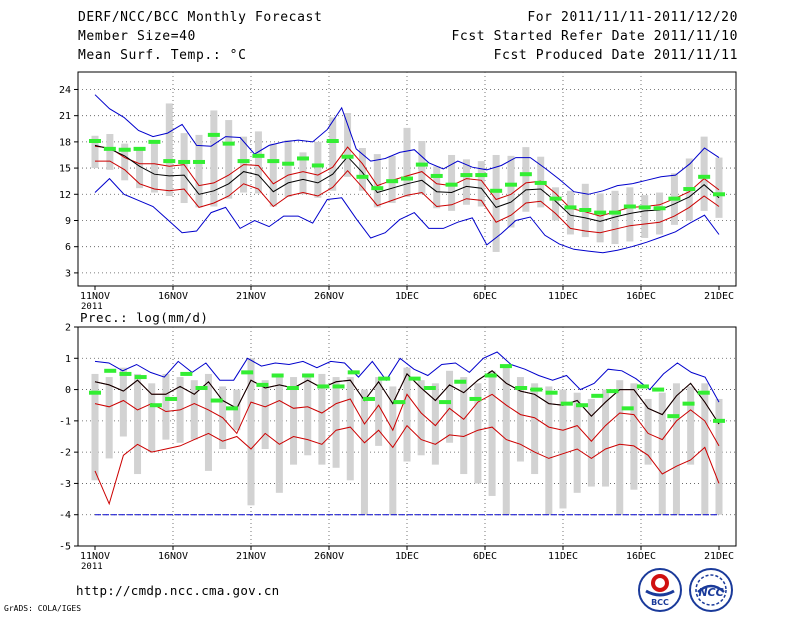 The width and height of the screenshot is (800, 618). I want to click on fcst-produced-date: Fcst Produced Date 2011/11/11, so click(615, 55).